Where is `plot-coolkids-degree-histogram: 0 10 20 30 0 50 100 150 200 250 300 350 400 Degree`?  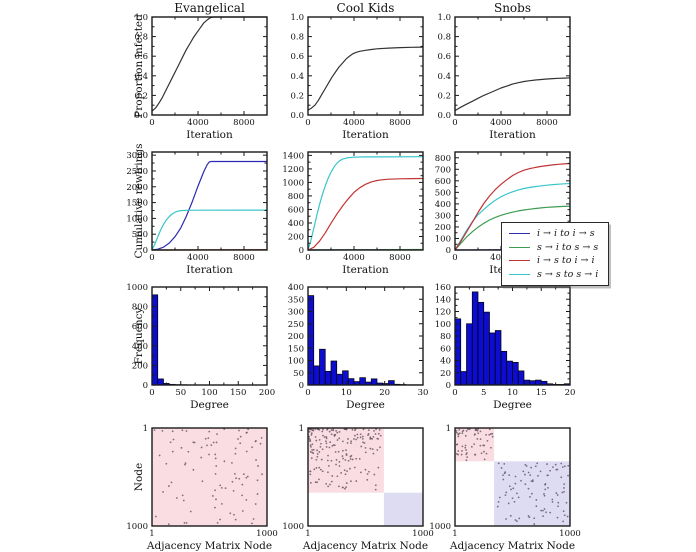
plot-coolkids-degree-histogram: 0 10 20 30 0 50 100 150 200 250 300 350 400 Degree is located at coordinates (349, 347).